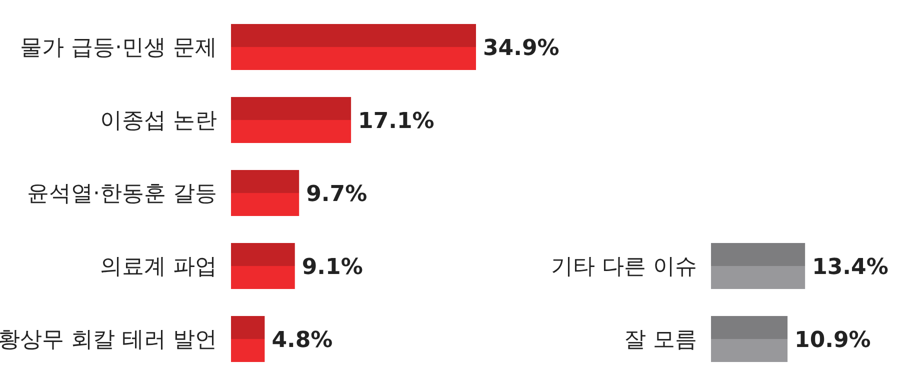  I want to click on data-label: 4.8%, so click(302, 340).